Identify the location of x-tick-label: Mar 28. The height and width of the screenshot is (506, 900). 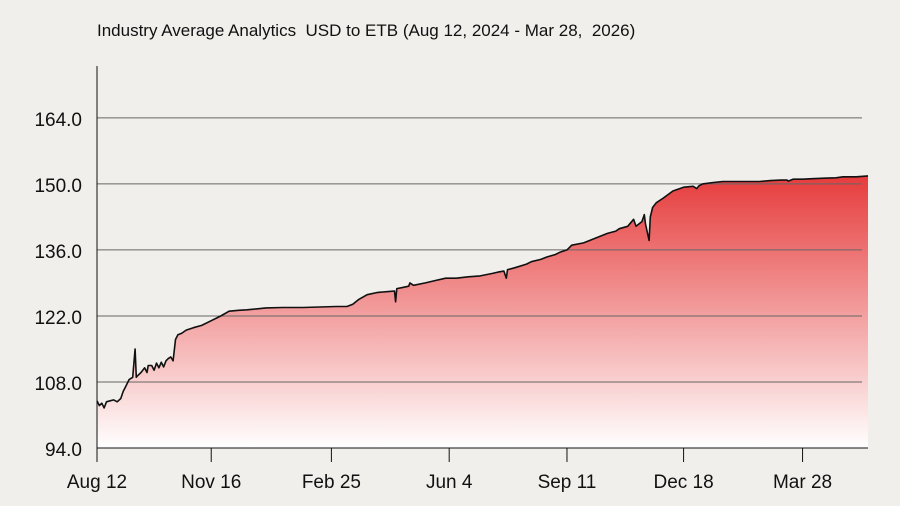
(802, 482).